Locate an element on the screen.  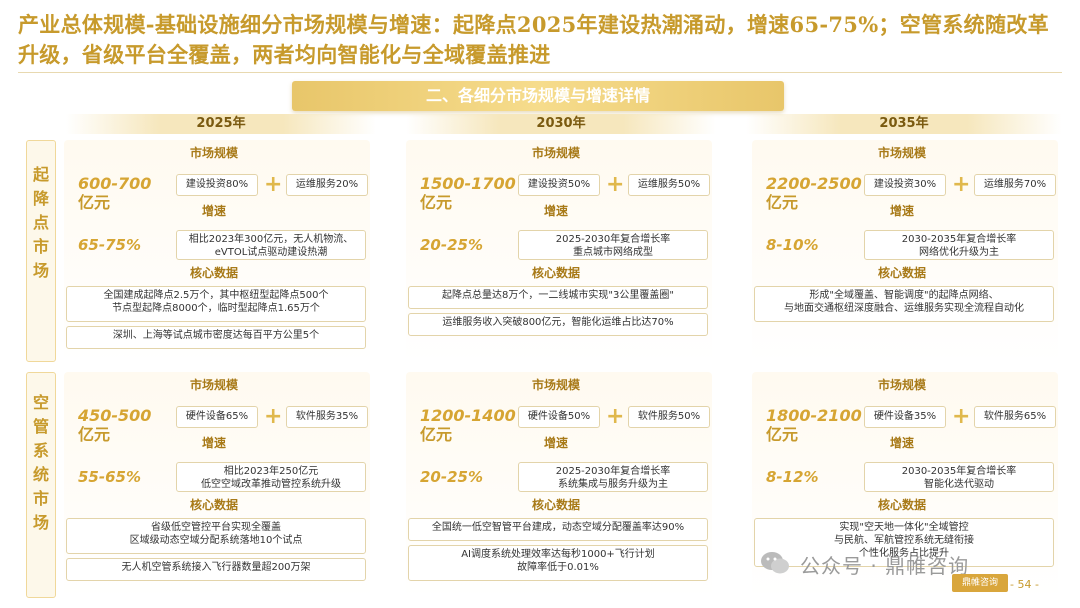
size-range: 1500-1700 is located at coordinates (468, 183).